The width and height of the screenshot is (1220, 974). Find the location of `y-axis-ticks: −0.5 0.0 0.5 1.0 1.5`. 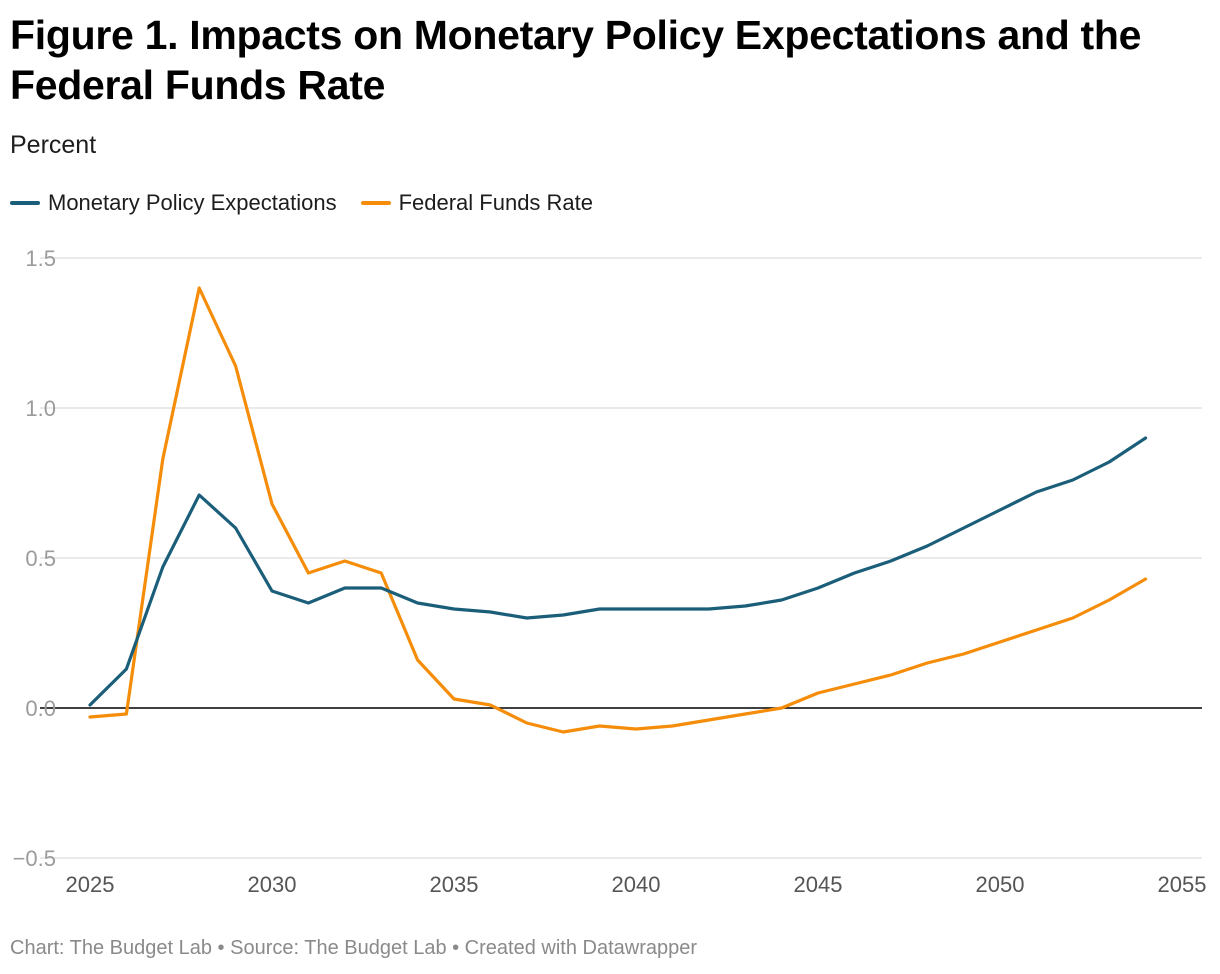

y-axis-ticks: −0.5 0.0 0.5 1.0 1.5 is located at coordinates (34, 558).